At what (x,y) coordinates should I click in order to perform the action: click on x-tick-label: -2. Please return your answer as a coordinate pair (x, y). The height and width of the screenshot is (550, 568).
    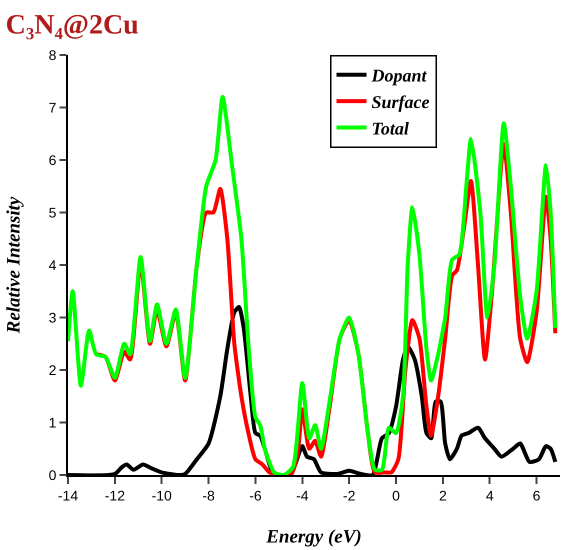
    Looking at the image, I should click on (349, 496).